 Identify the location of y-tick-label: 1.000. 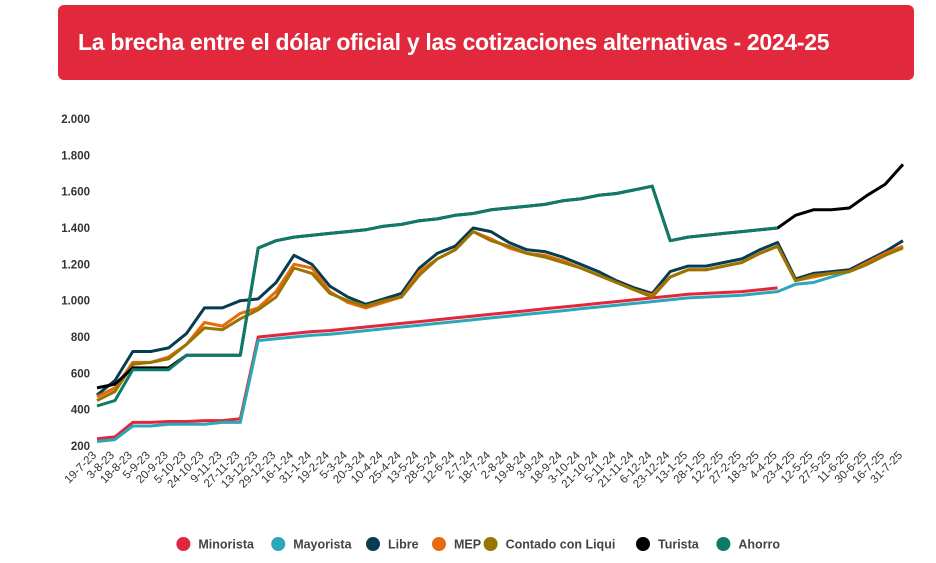
(75, 302).